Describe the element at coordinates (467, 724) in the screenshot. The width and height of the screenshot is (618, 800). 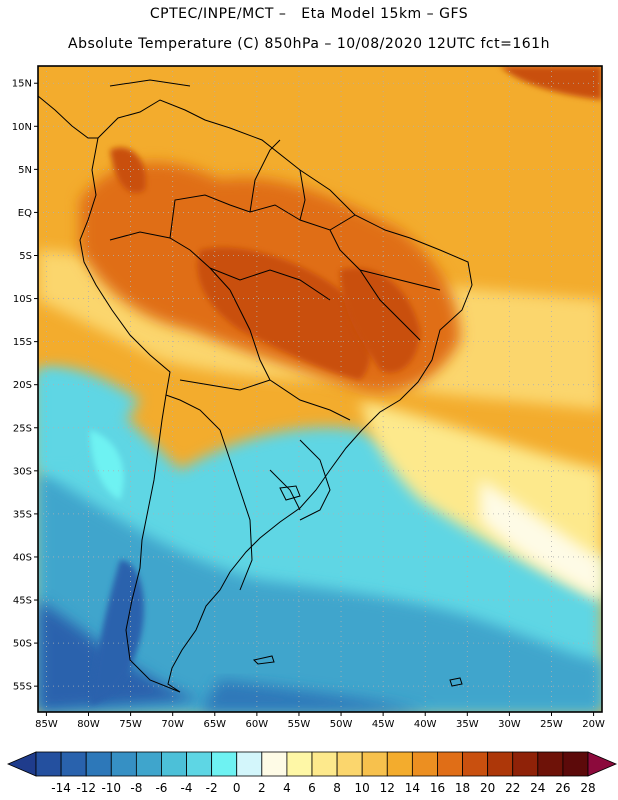
I see `lon-tick-label: 35W` at that location.